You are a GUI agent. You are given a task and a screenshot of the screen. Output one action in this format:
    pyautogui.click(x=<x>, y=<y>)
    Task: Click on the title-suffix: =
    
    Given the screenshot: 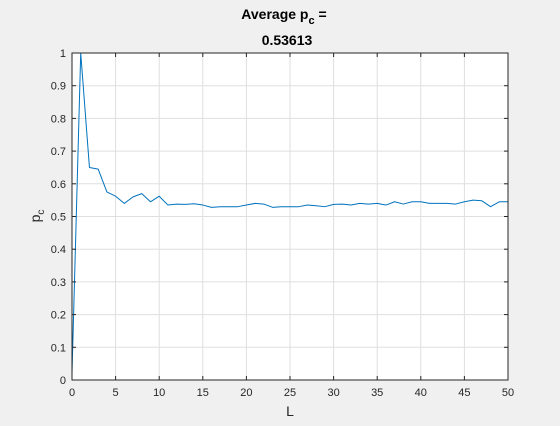 What is the action you would take?
    pyautogui.click(x=321, y=14)
    